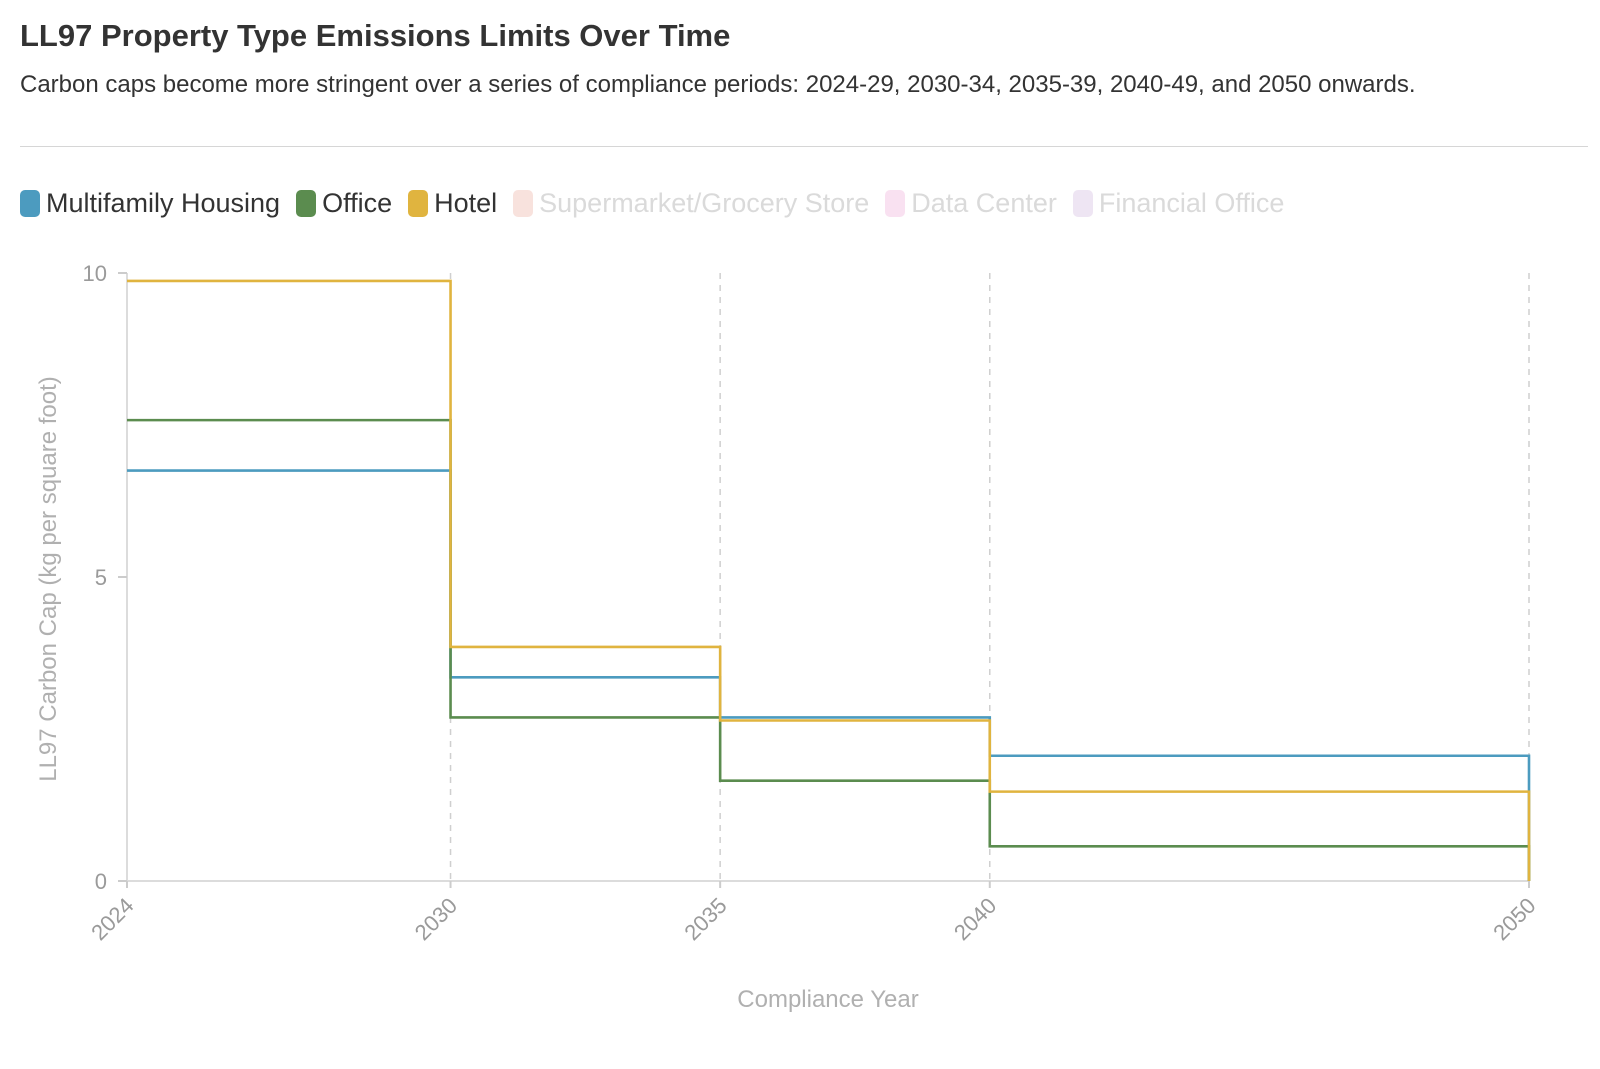  I want to click on legend-item-data-center: Data Center, so click(971, 203).